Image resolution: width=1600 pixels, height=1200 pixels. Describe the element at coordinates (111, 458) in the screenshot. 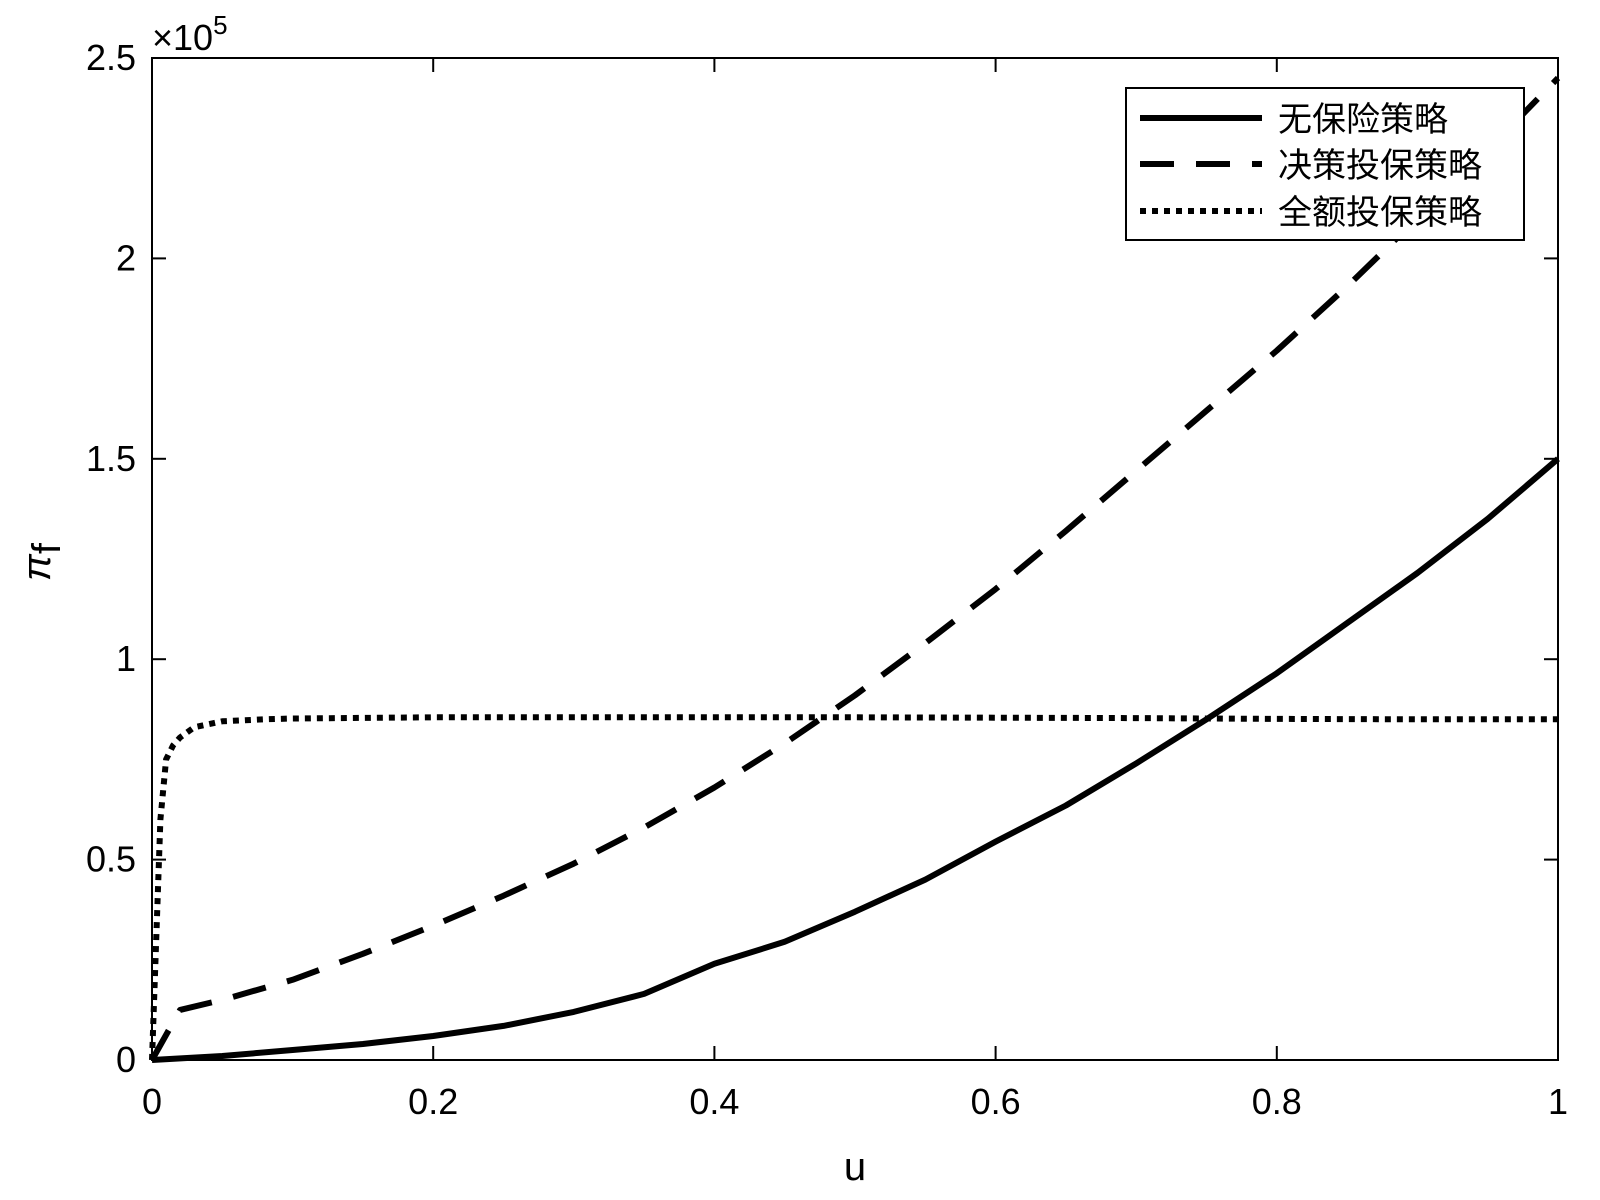

I see `y-tick-label: 1.5` at that location.